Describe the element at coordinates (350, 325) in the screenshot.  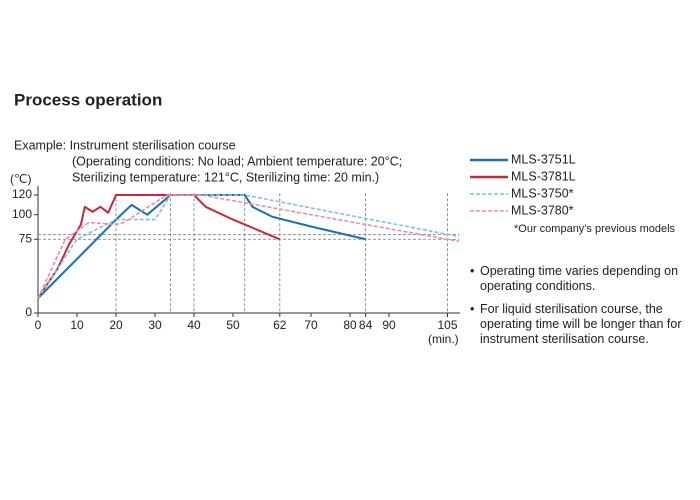
I see `x-tick-label: 80` at that location.